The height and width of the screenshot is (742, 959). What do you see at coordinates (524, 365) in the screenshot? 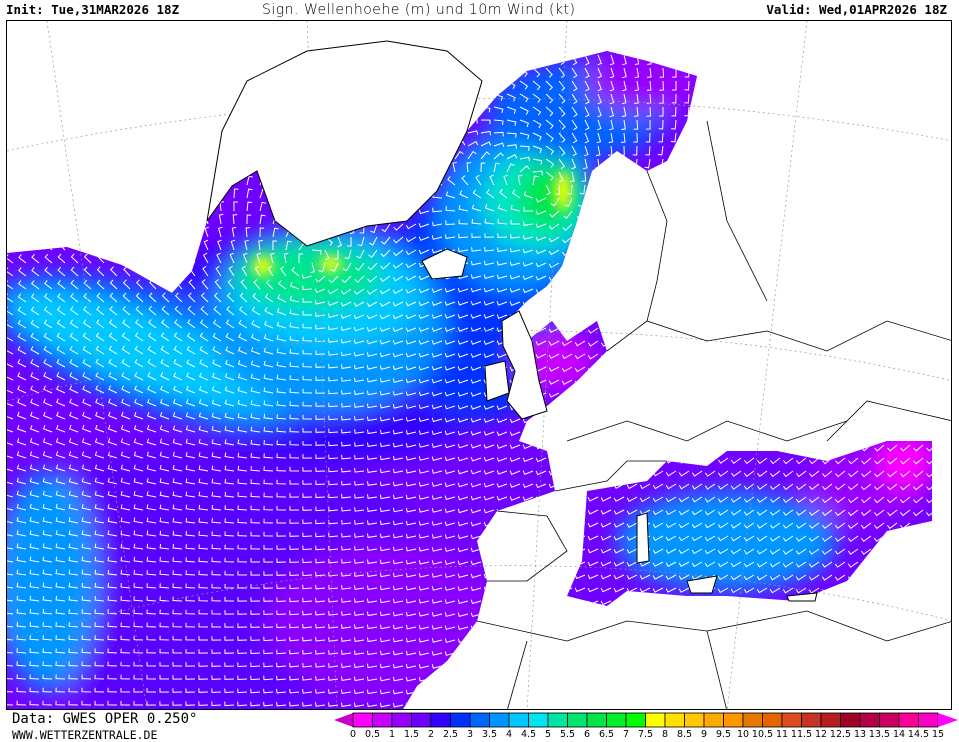
I see `great-britain` at bounding box center [524, 365].